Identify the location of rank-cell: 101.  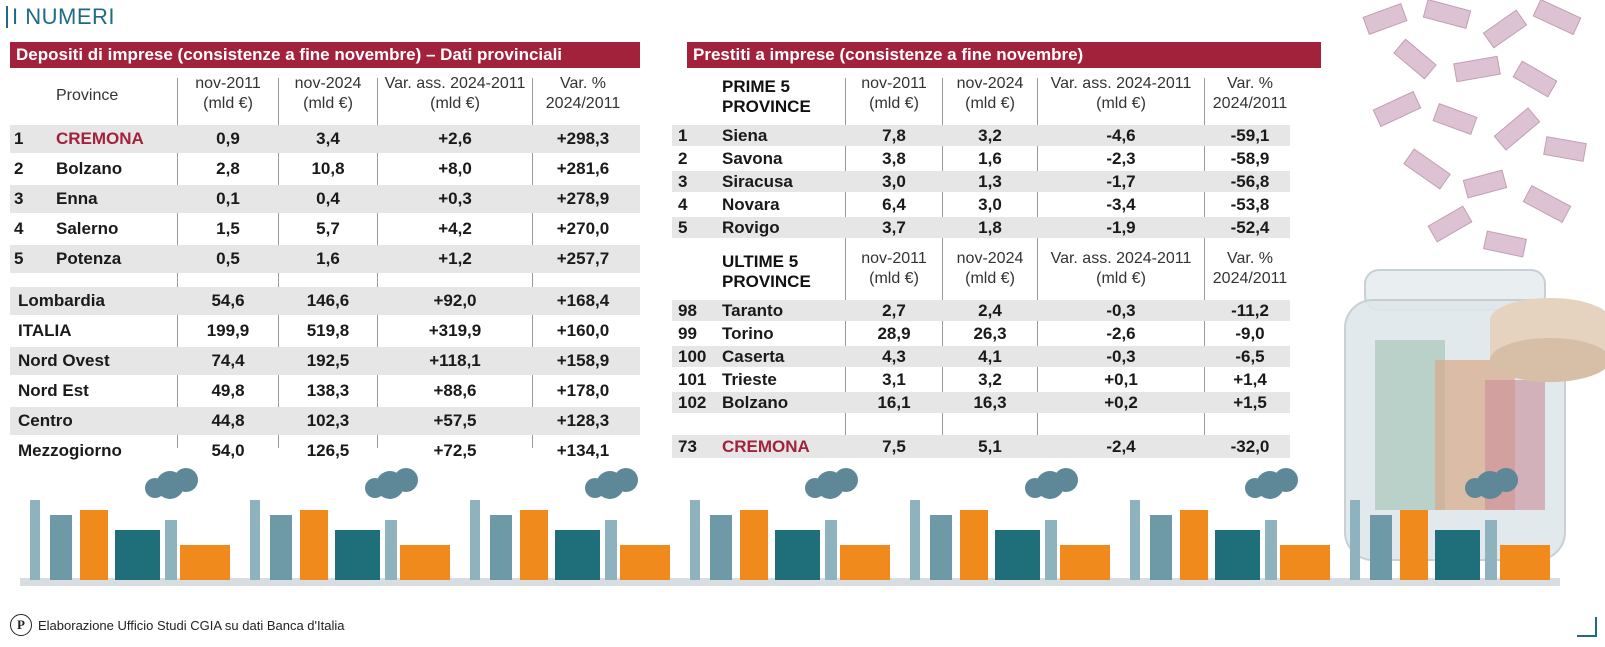
(692, 379).